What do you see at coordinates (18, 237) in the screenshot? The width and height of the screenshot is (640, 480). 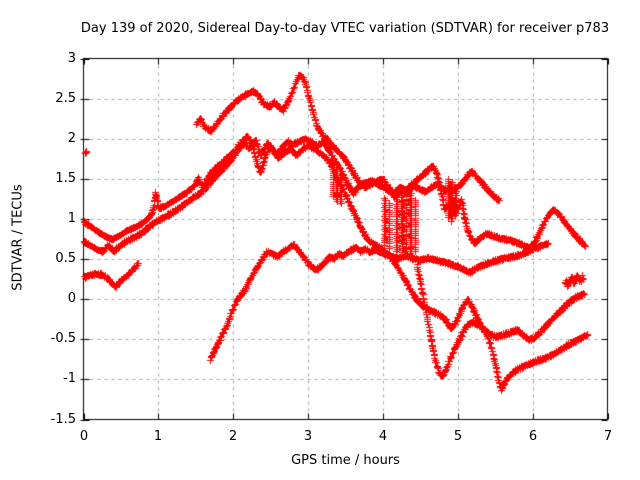 I see `y-axis-label: SDTVAR / TECUs` at bounding box center [18, 237].